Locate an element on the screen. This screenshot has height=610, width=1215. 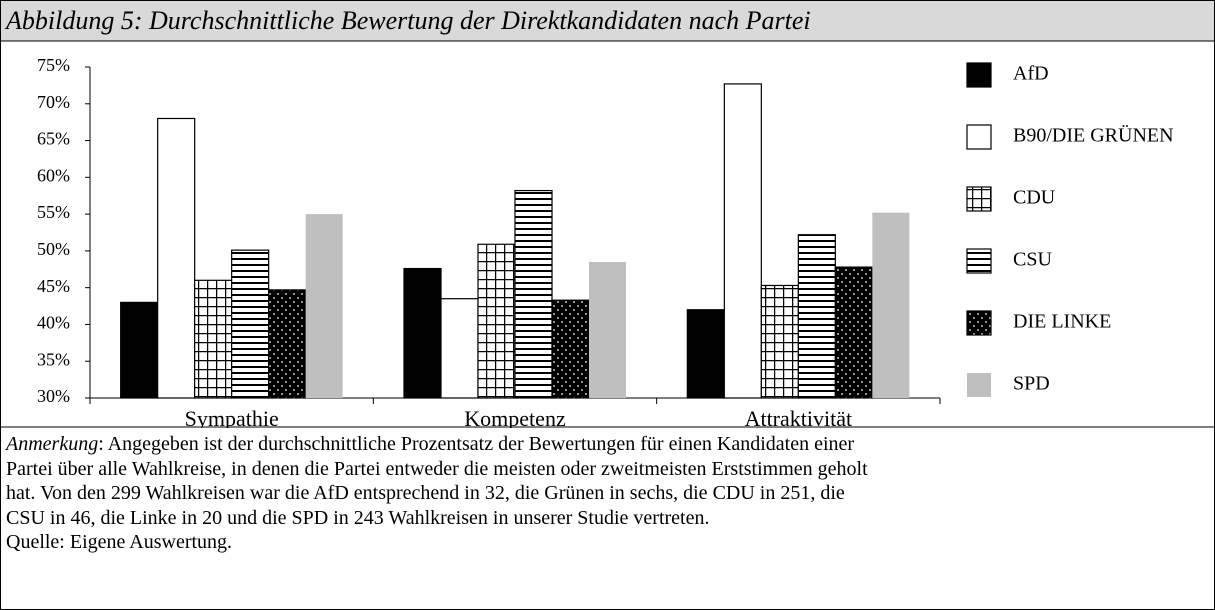
y-tick-label: 35% is located at coordinates (53, 359).